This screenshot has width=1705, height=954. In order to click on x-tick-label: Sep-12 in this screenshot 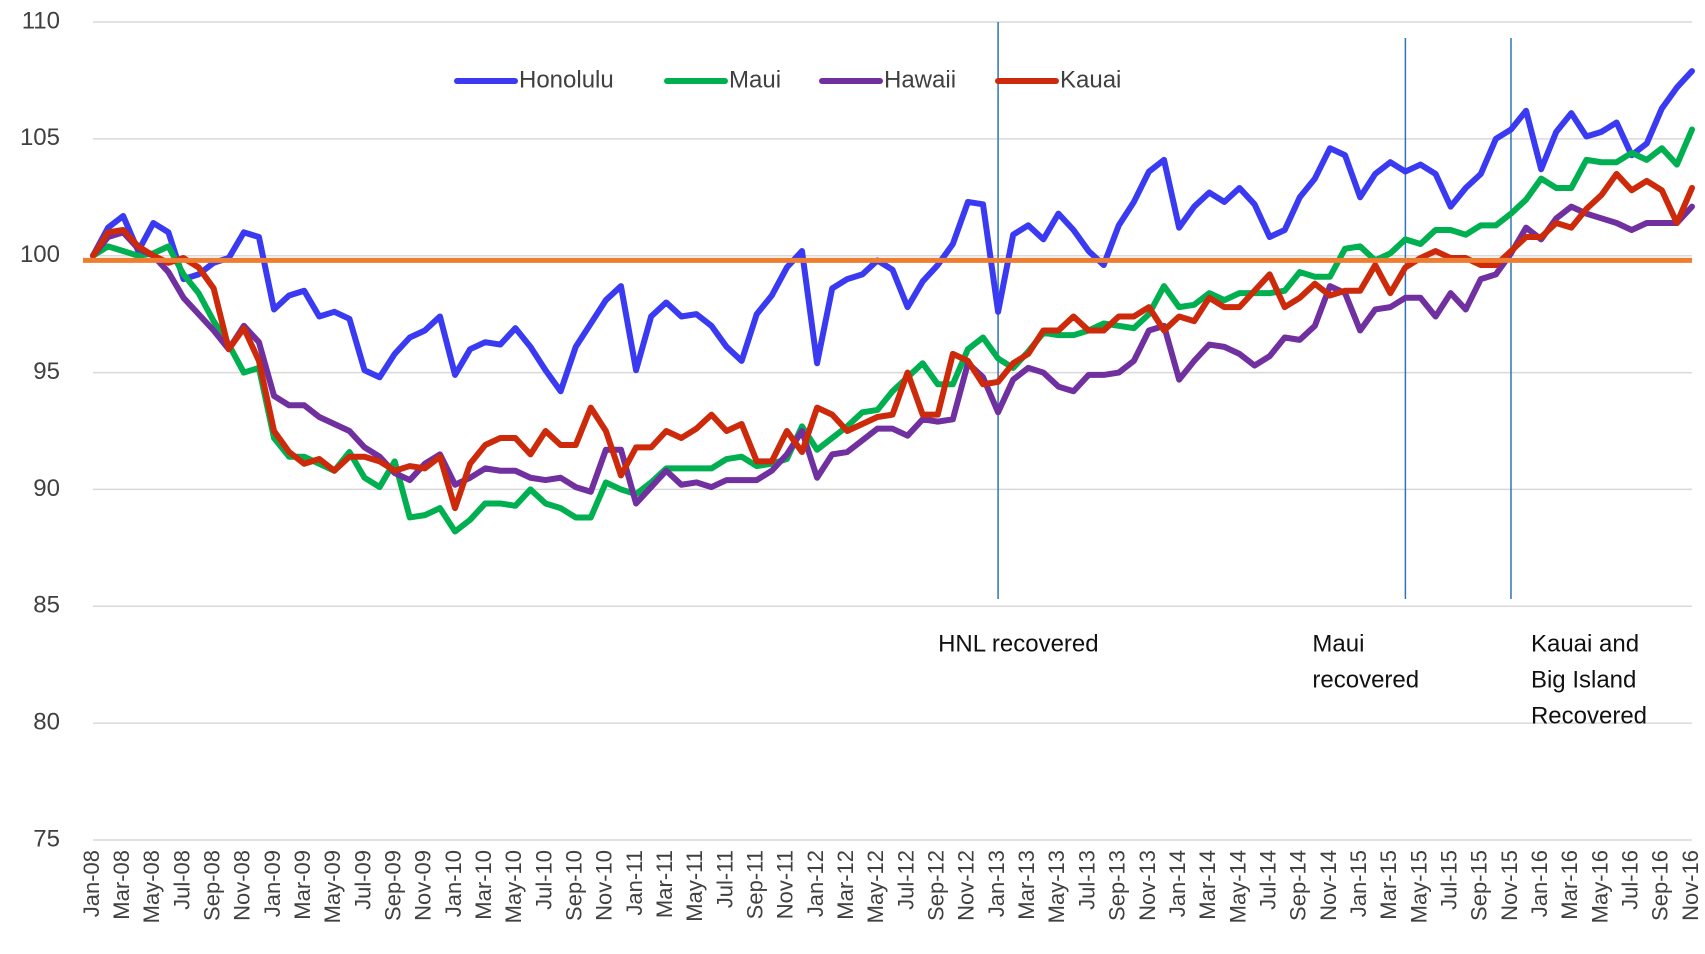, I will do `click(936, 885)`.